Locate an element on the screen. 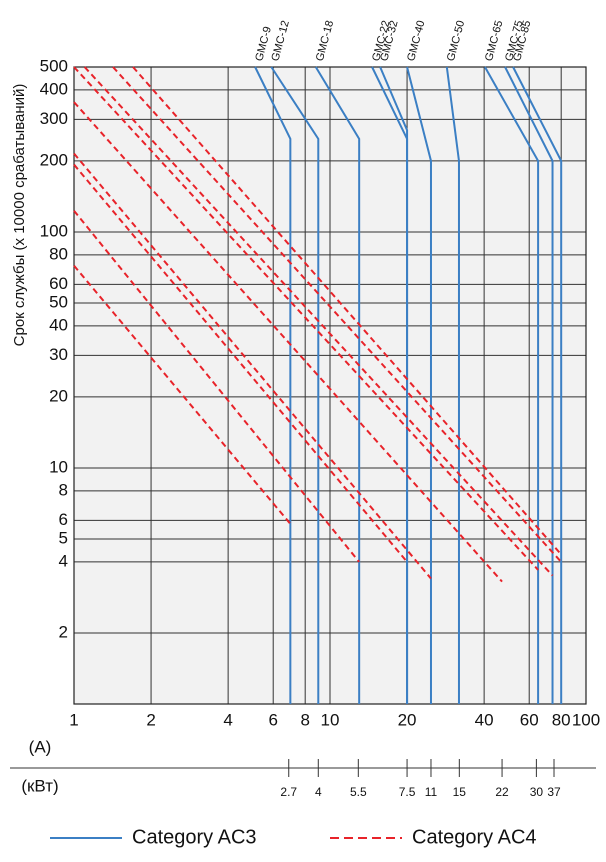 Image resolution: width=606 pixels, height=862 pixels. kw-tick-label: 11 is located at coordinates (431, 792).